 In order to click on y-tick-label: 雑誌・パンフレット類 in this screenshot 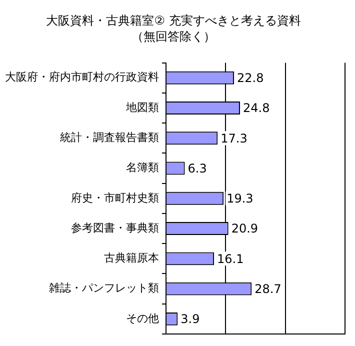, I will do `click(104, 288)`.